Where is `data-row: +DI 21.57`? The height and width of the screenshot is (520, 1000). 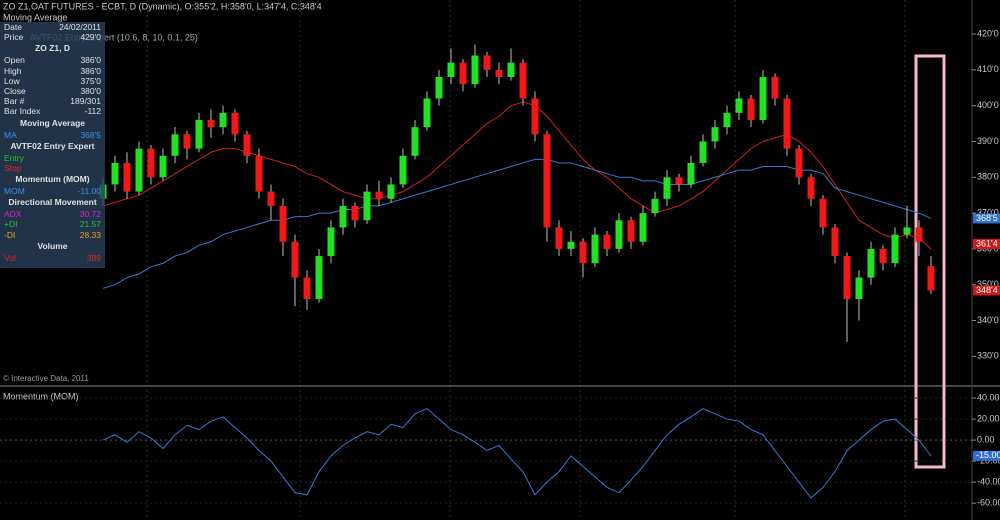 data-row: +DI 21.57 is located at coordinates (52, 224).